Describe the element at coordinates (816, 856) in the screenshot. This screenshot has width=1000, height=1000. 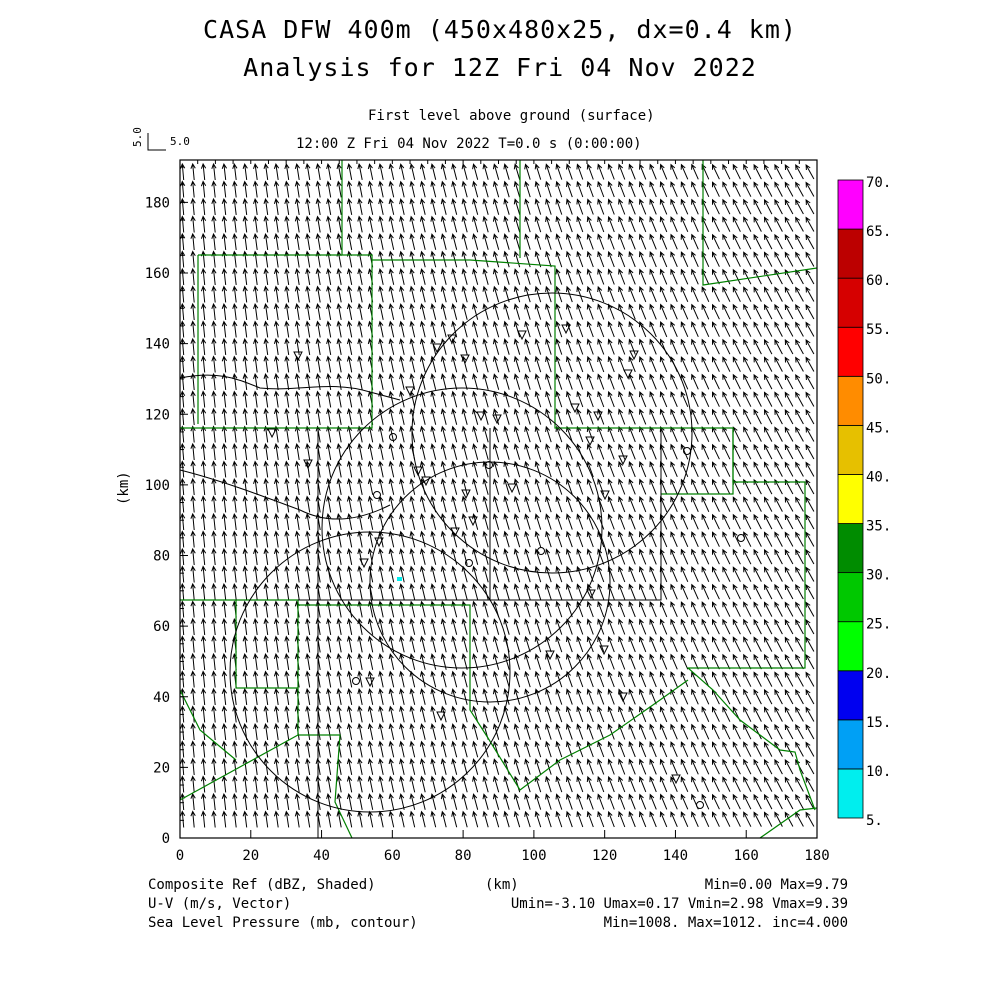
I see `x-tick-label: 180` at that location.